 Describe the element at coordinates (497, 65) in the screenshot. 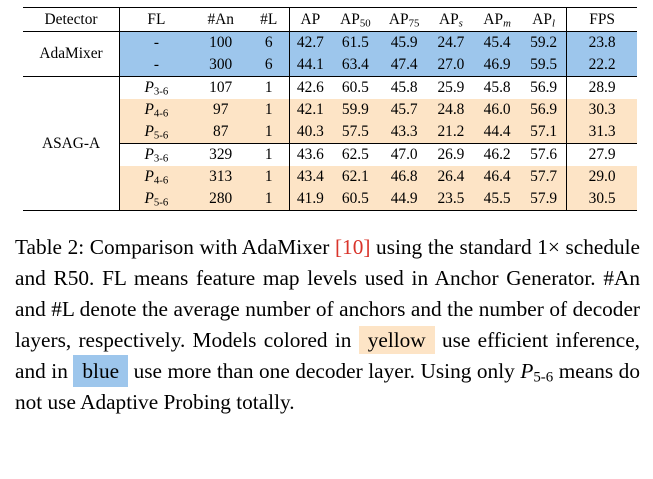

I see `cell-apm: 46.9` at that location.